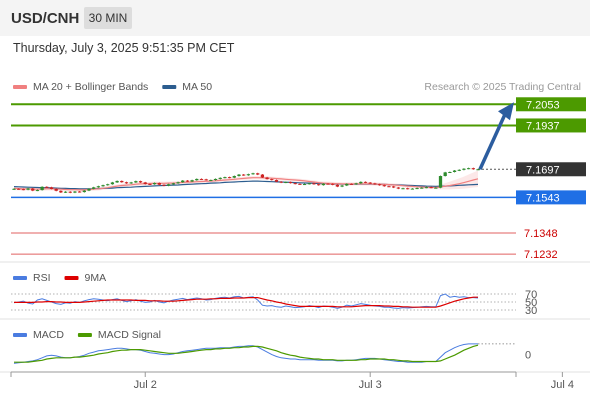 This screenshot has width=590, height=400. Describe the element at coordinates (543, 105) in the screenshot. I see `target-level-label: 7.2053` at that location.